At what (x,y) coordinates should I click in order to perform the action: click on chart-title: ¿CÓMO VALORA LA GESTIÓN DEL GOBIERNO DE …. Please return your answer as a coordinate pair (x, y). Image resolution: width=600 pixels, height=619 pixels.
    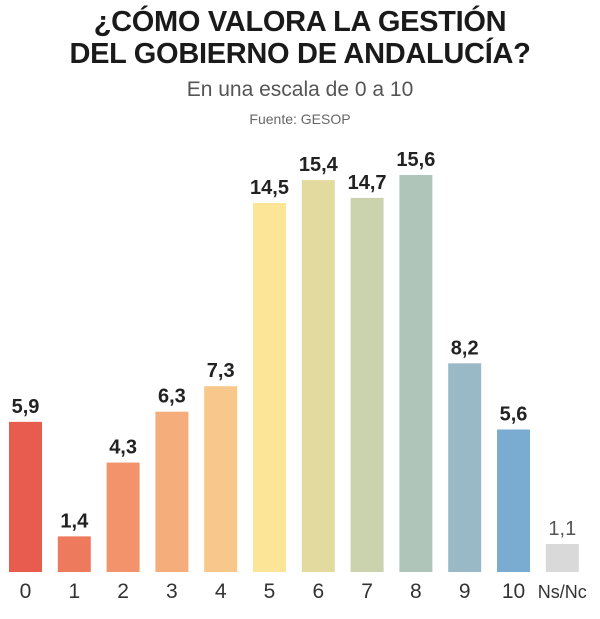
    Looking at the image, I should click on (300, 38).